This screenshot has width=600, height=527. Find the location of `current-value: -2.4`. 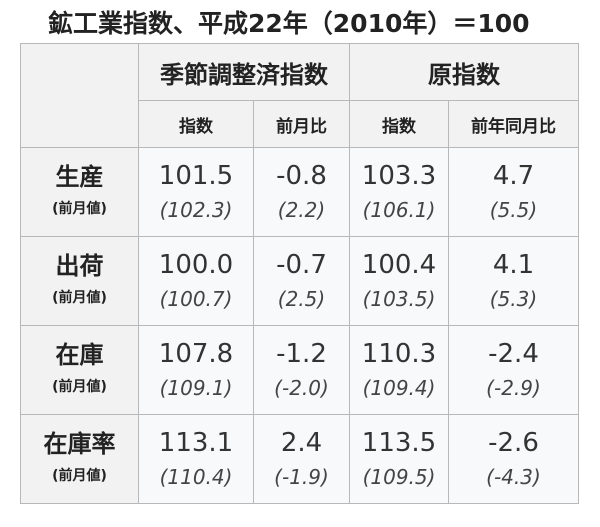

current-value: -2.4 is located at coordinates (513, 354).